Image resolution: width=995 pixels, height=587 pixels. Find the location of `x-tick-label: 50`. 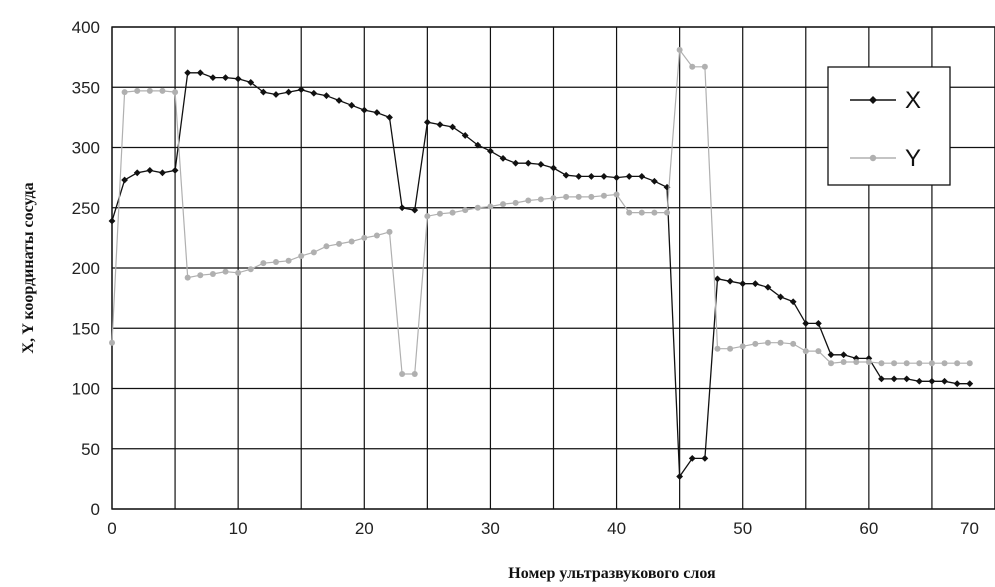

x-tick-label: 50 is located at coordinates (742, 528).